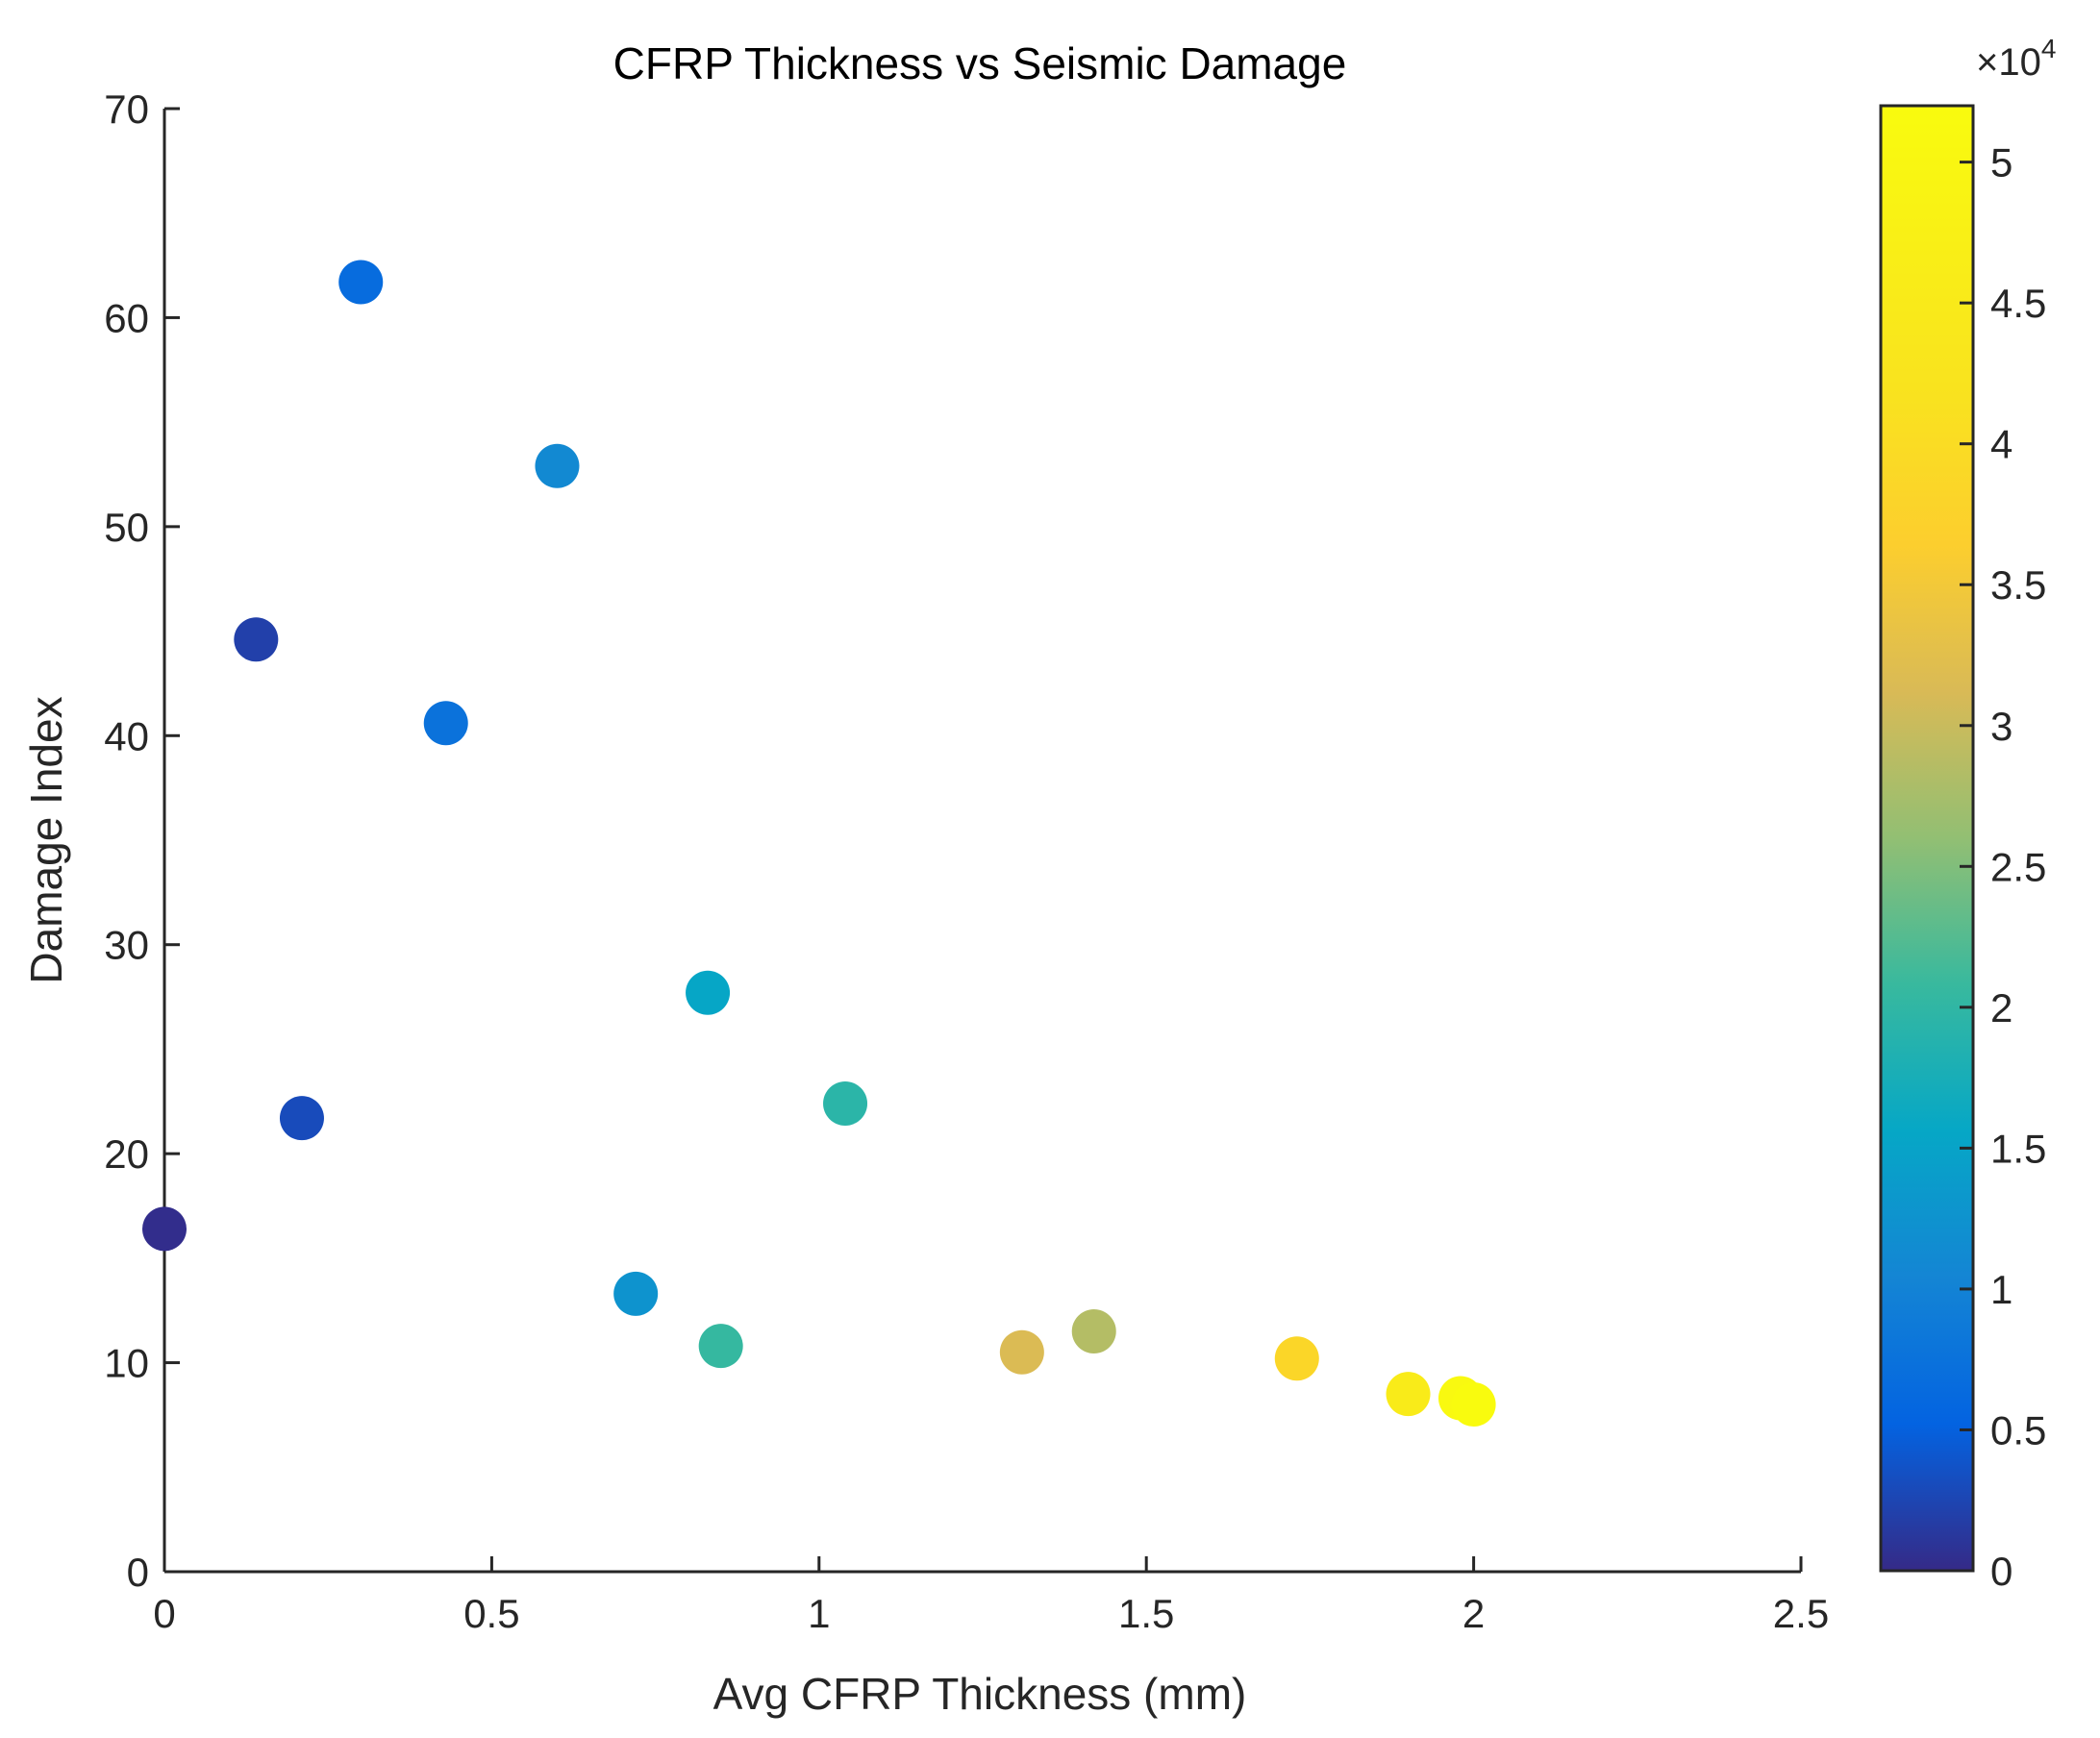  I want to click on x-tick-label: 2.5, so click(1801, 1614).